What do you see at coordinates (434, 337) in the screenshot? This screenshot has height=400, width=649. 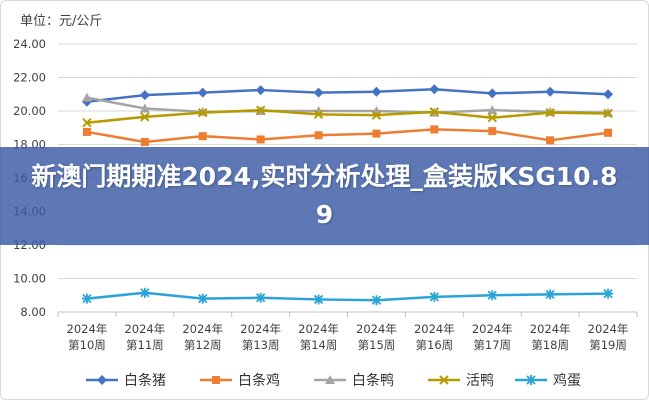 I see `x-tick-label: 2024年第16周` at bounding box center [434, 337].